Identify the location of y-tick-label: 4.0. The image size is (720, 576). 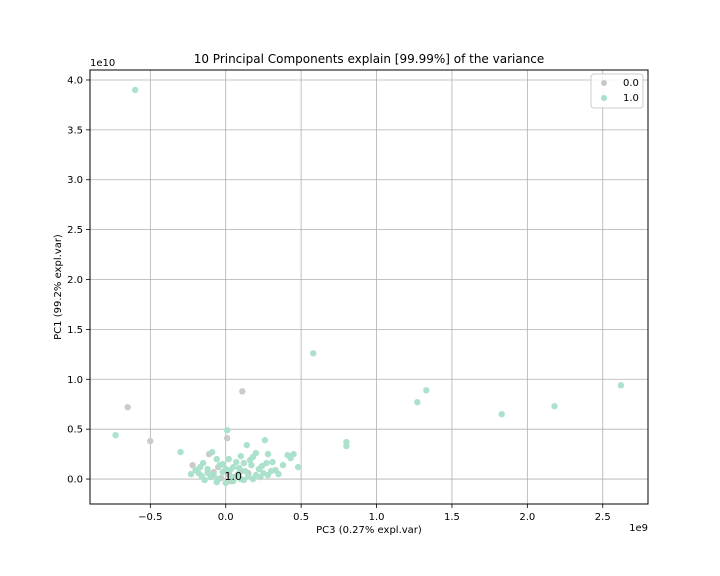
(75, 80).